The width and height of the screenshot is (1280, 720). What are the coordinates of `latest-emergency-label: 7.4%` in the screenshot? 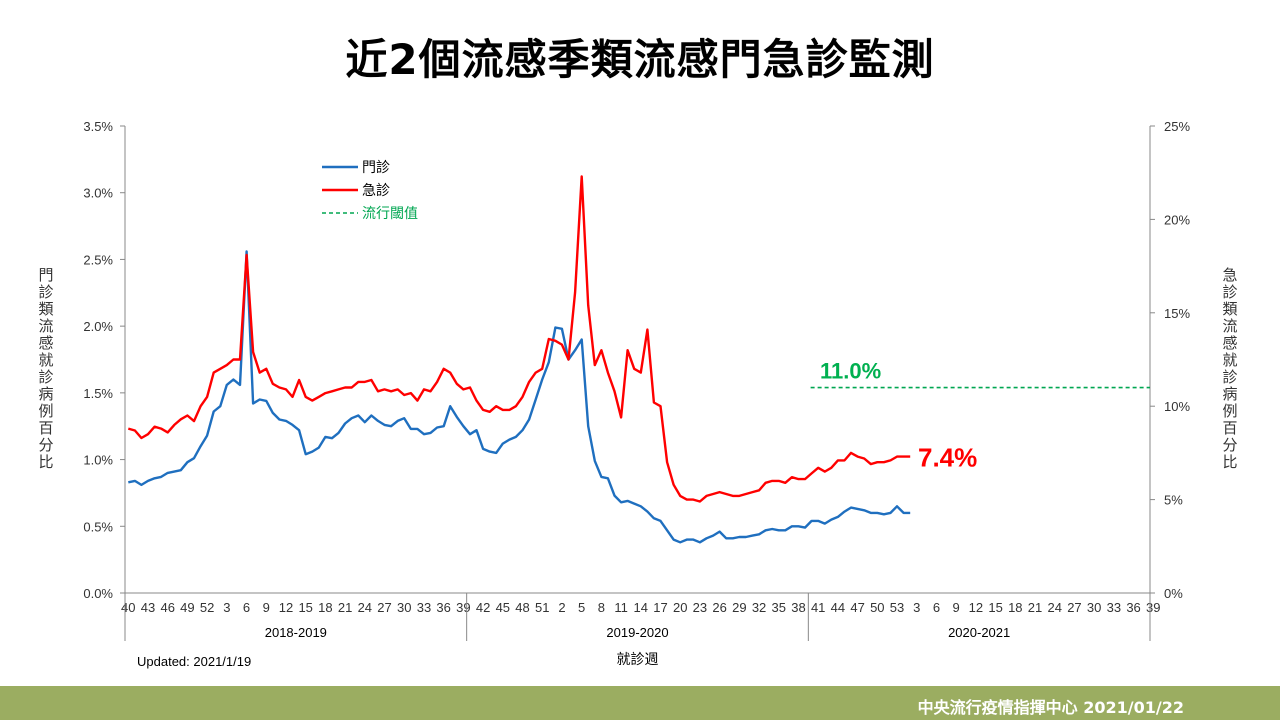 It's located at (947, 458).